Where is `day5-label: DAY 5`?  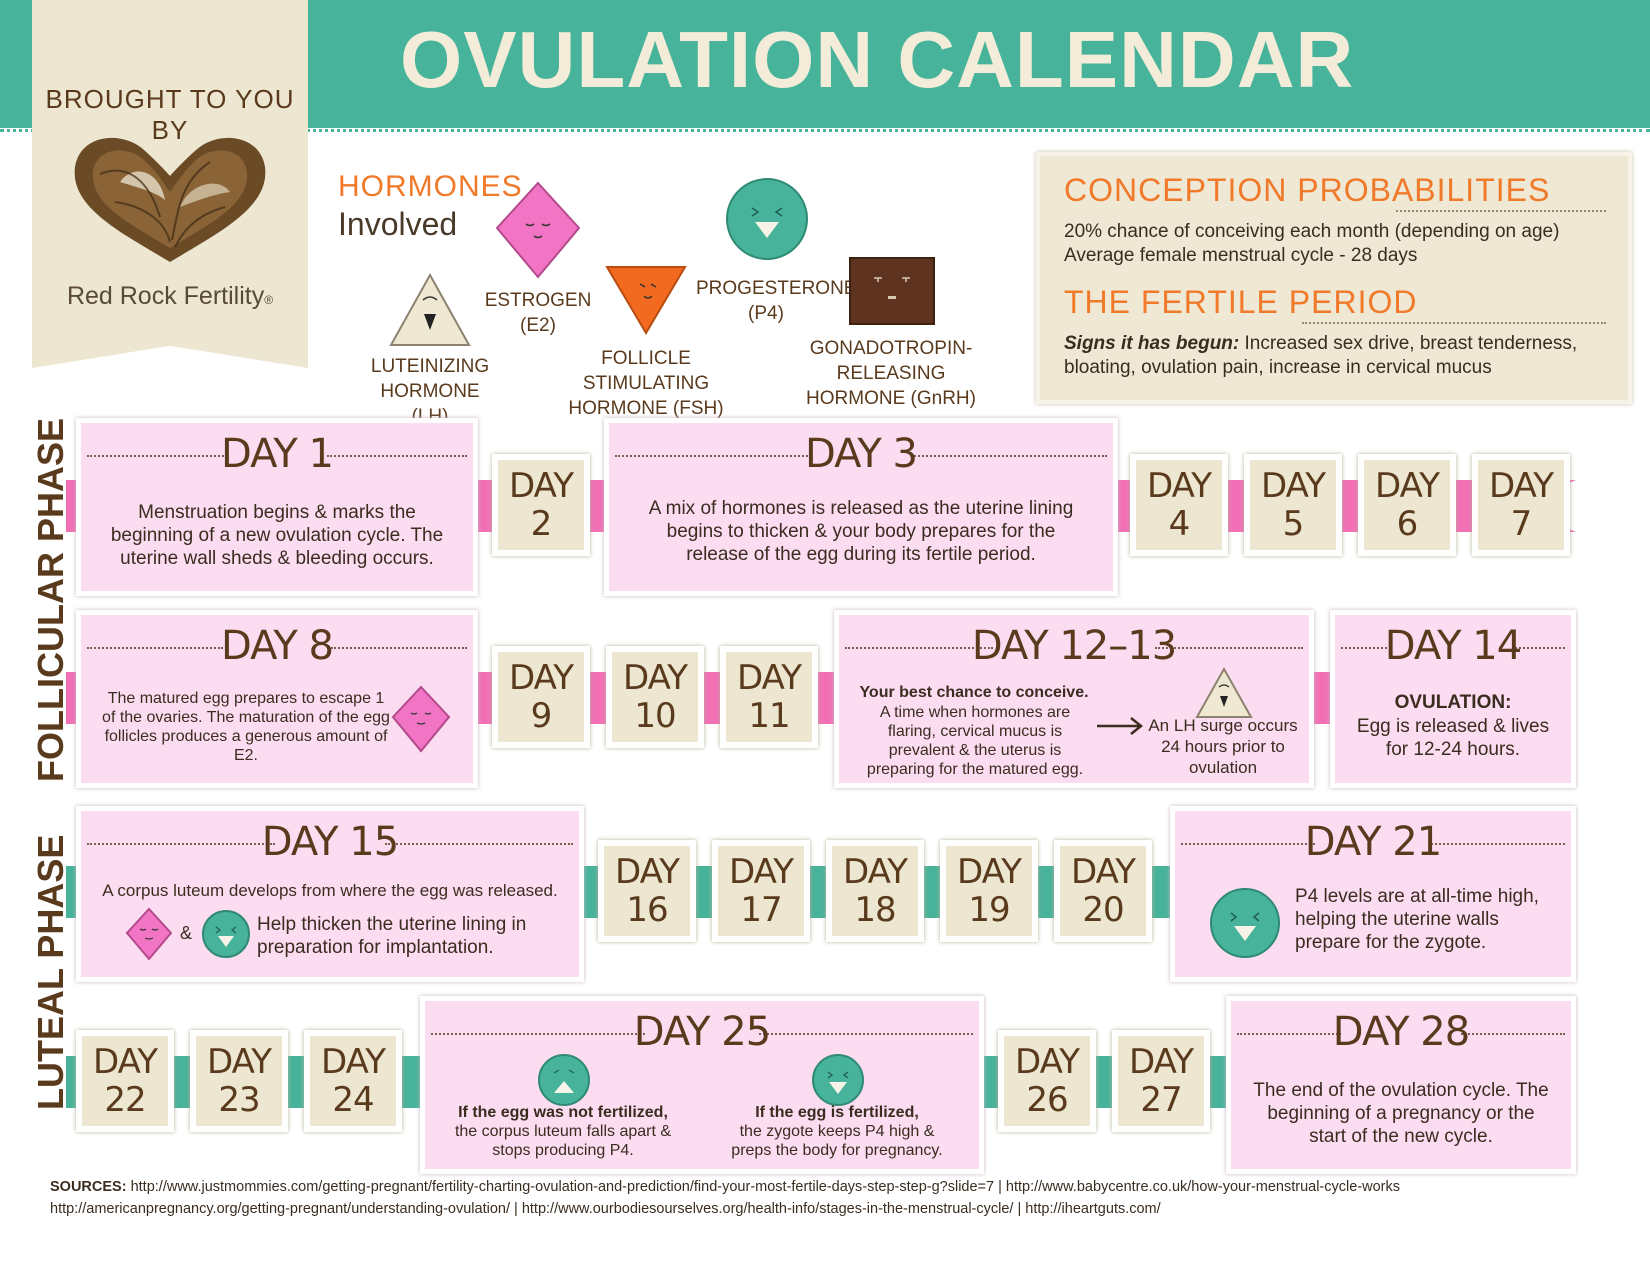 day5-label: DAY 5 is located at coordinates (1293, 505).